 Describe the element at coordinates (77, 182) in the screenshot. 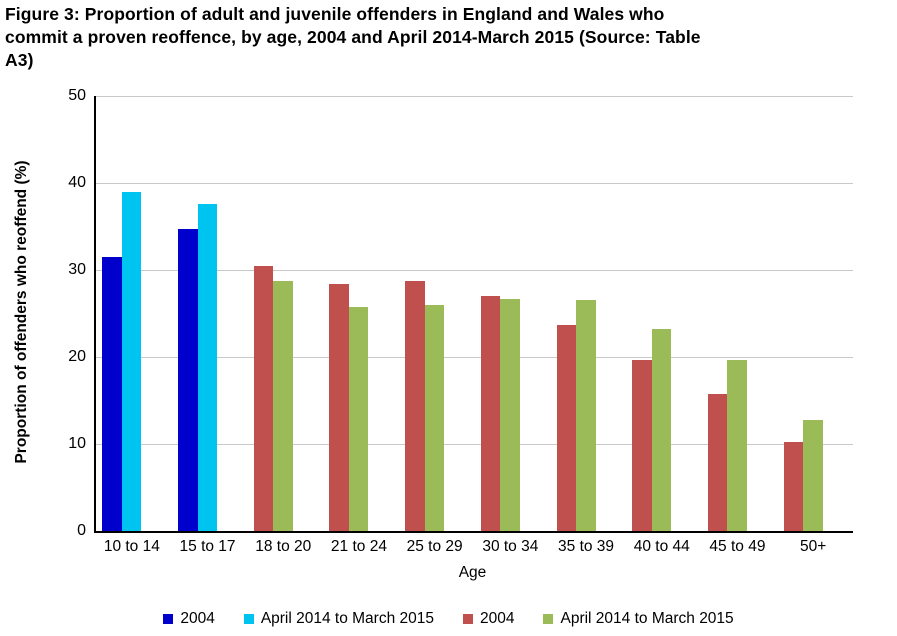

I see `y-tick-label: 40` at that location.